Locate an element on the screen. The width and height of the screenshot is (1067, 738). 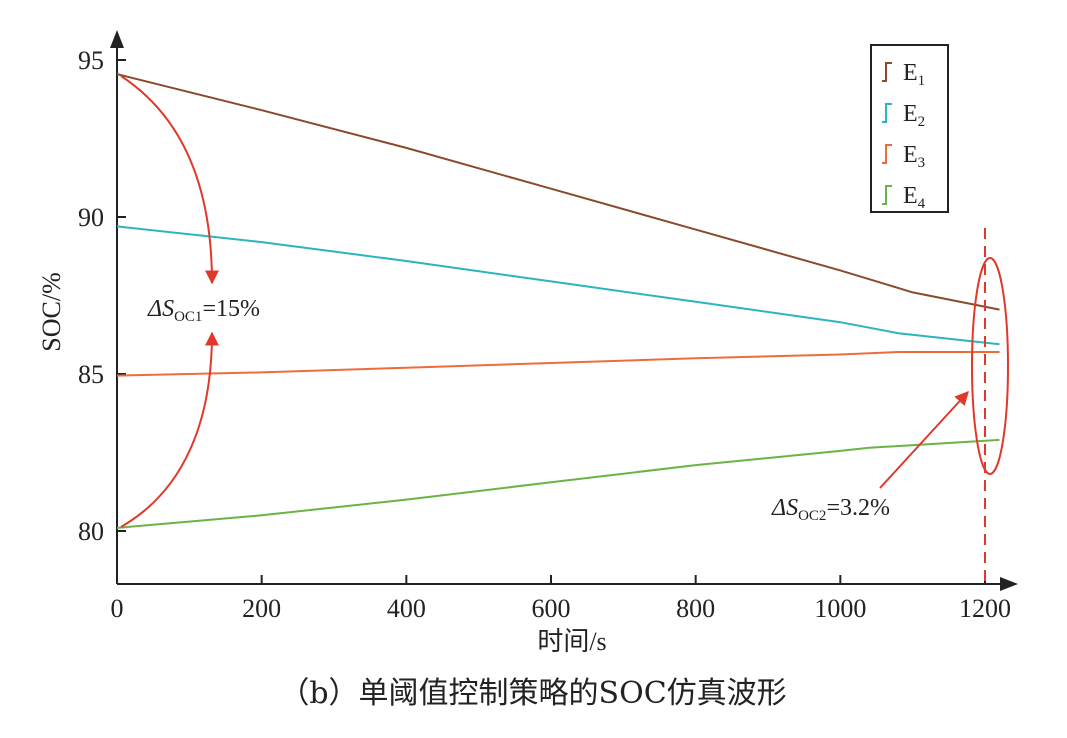
legend-label-e4: E4 is located at coordinates (914, 197).